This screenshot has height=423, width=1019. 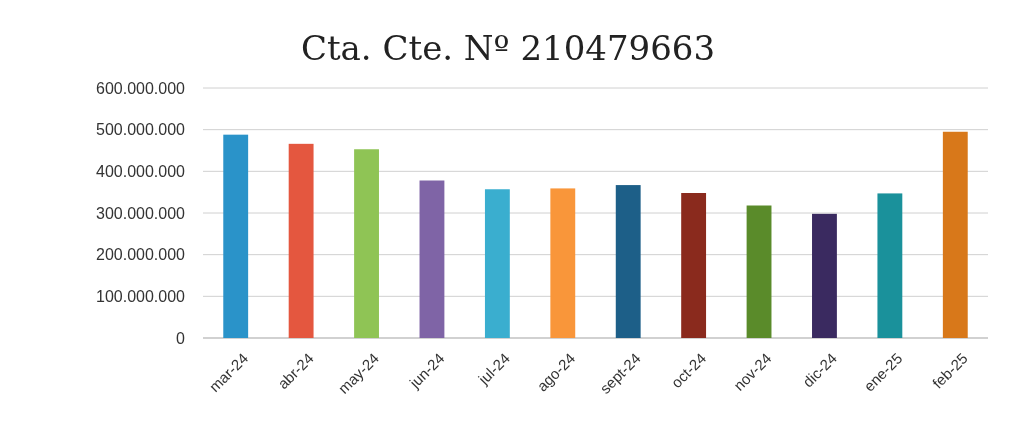 What do you see at coordinates (181, 338) in the screenshot?
I see `y-tick-label: 0` at bounding box center [181, 338].